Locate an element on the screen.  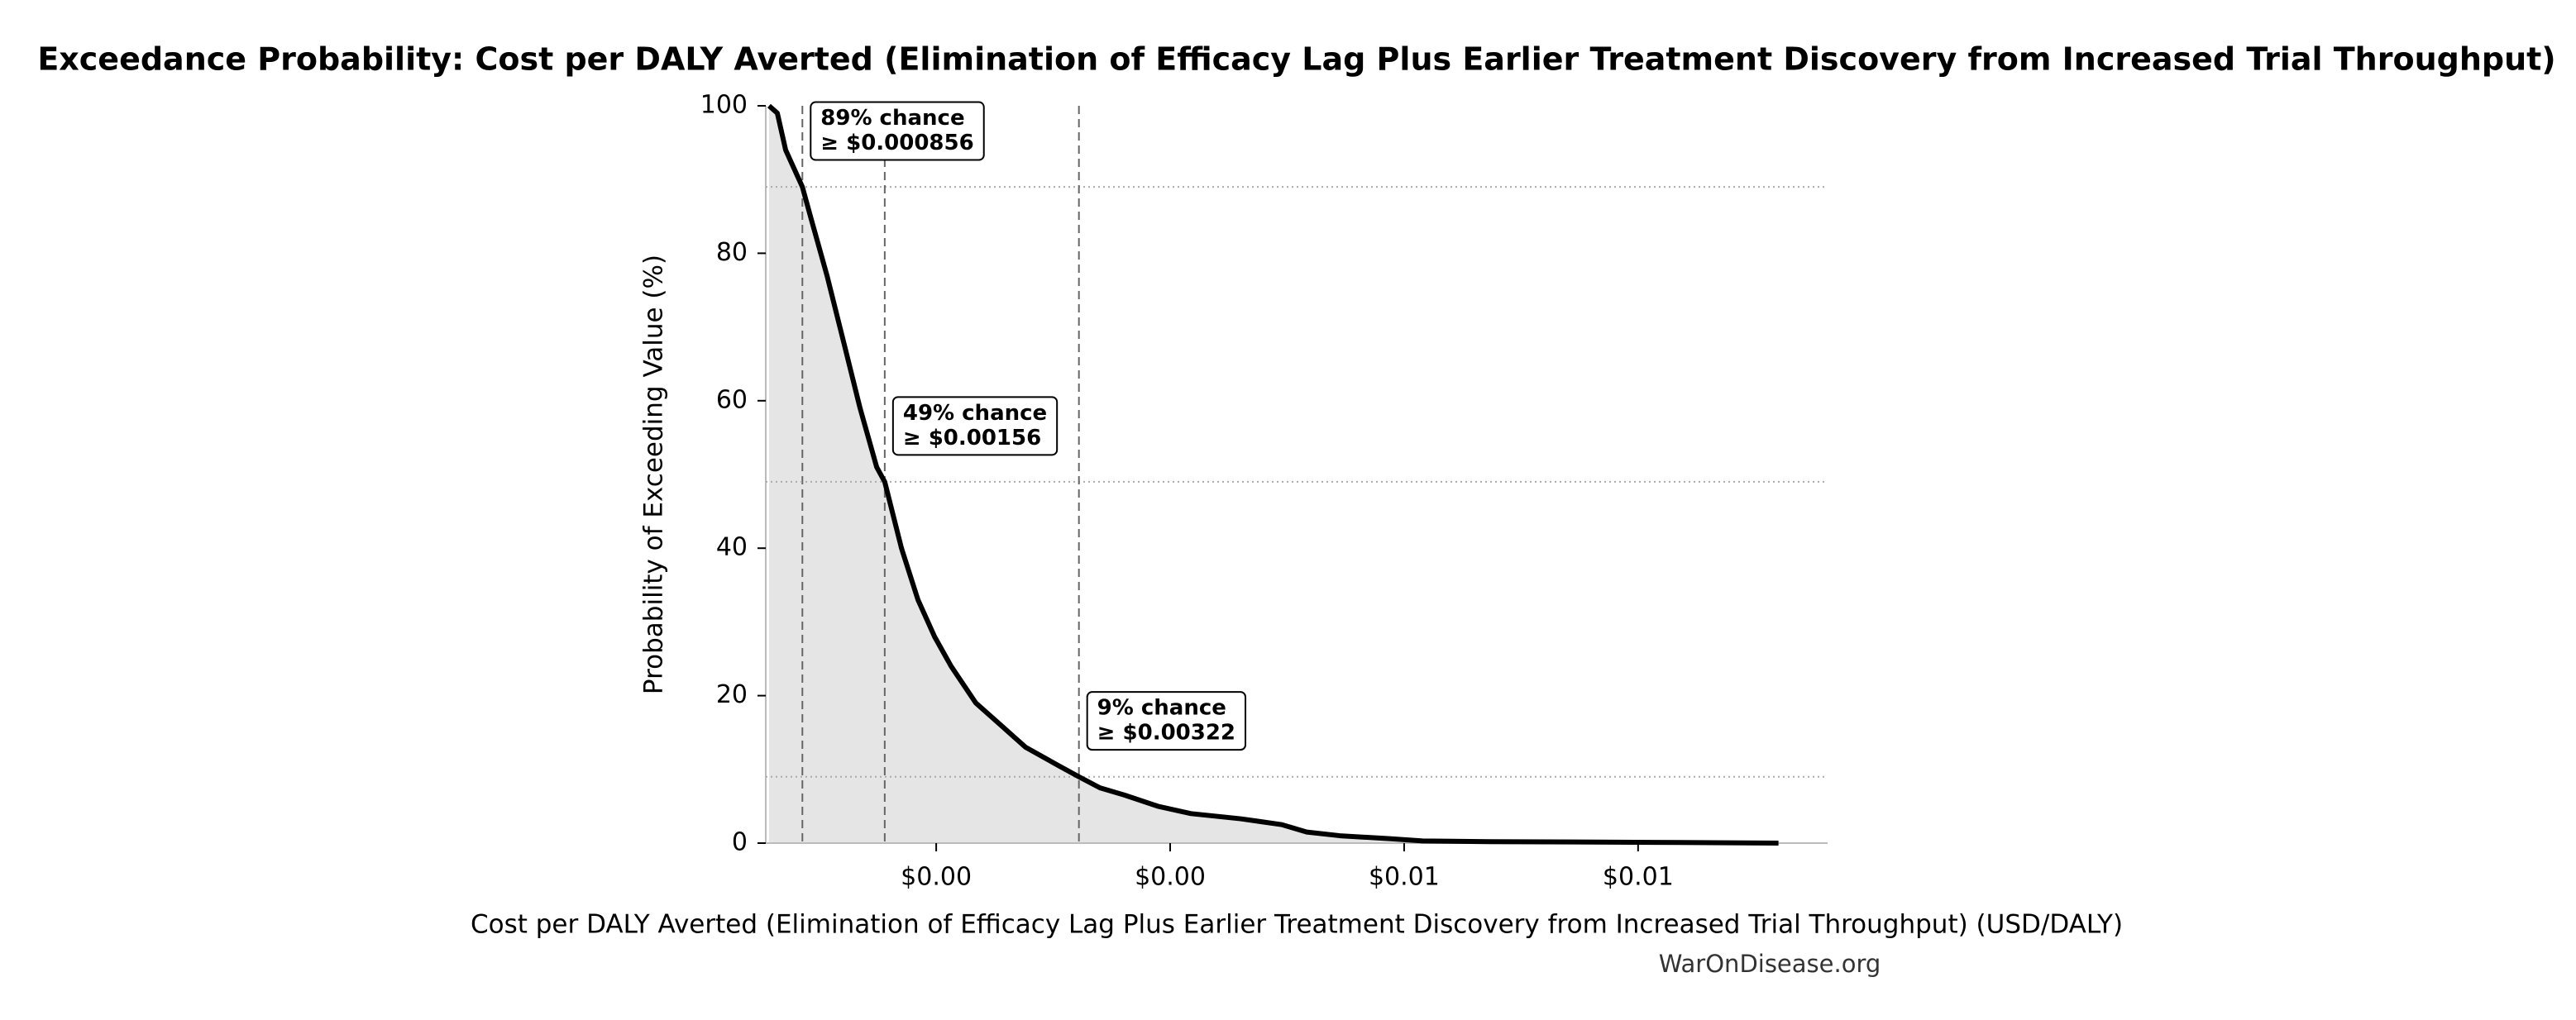
annotation: 49% chance≥ $0.00156 is located at coordinates (975, 426).